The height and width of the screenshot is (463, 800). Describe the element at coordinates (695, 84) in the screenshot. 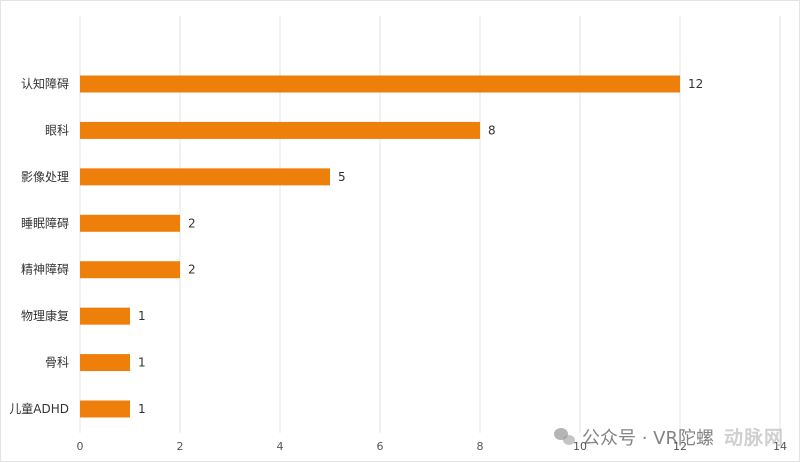

I see `data-label: 12` at that location.